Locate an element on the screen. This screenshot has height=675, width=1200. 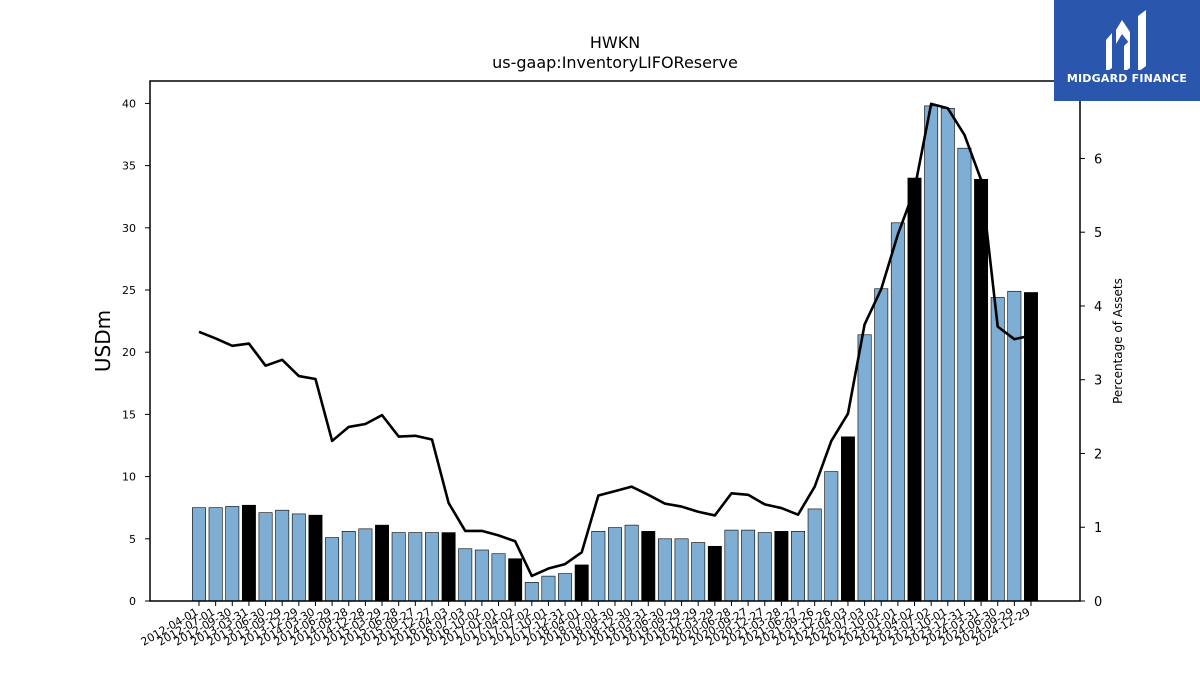
y2-tick-label: 0 is located at coordinates (1098, 602).